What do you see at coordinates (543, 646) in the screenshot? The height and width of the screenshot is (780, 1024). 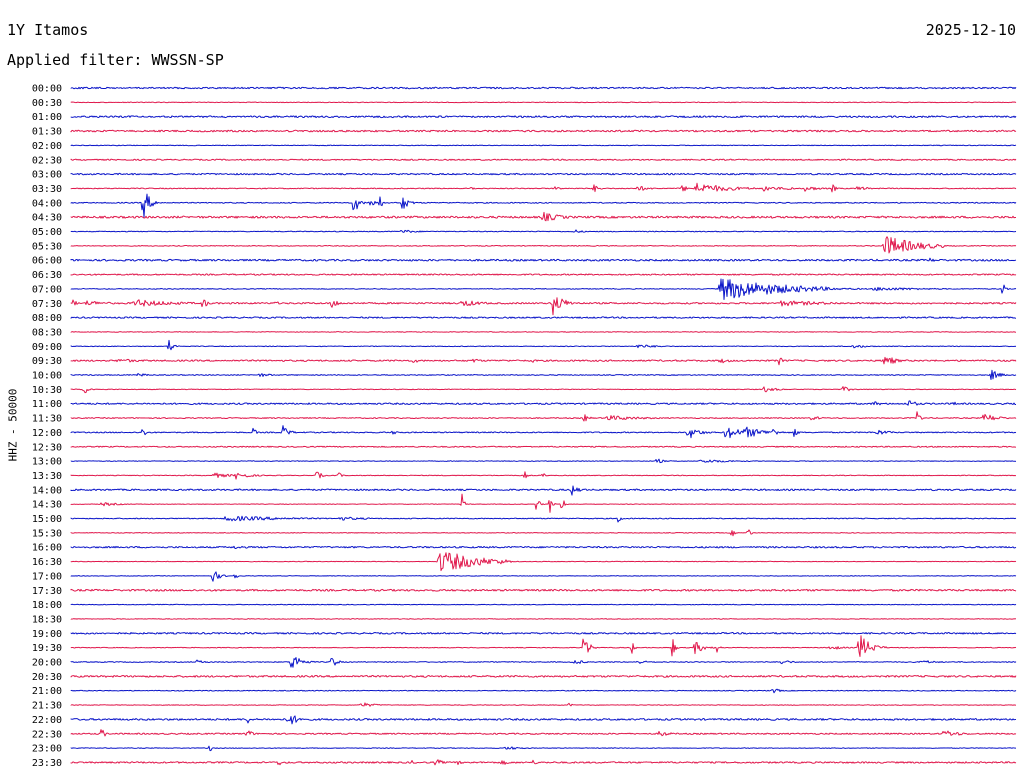 I see `trace-row-1930` at bounding box center [543, 646].